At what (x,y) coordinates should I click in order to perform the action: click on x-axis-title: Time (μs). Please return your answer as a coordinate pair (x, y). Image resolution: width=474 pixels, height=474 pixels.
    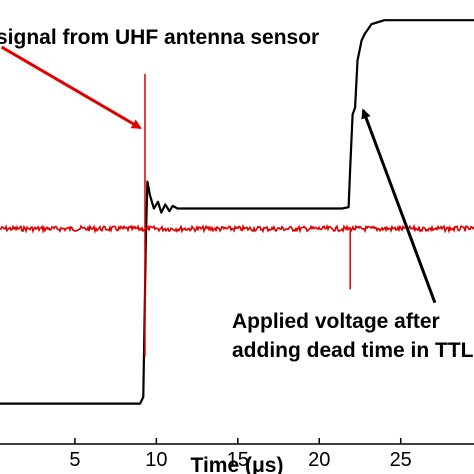
    Looking at the image, I should click on (237, 464).